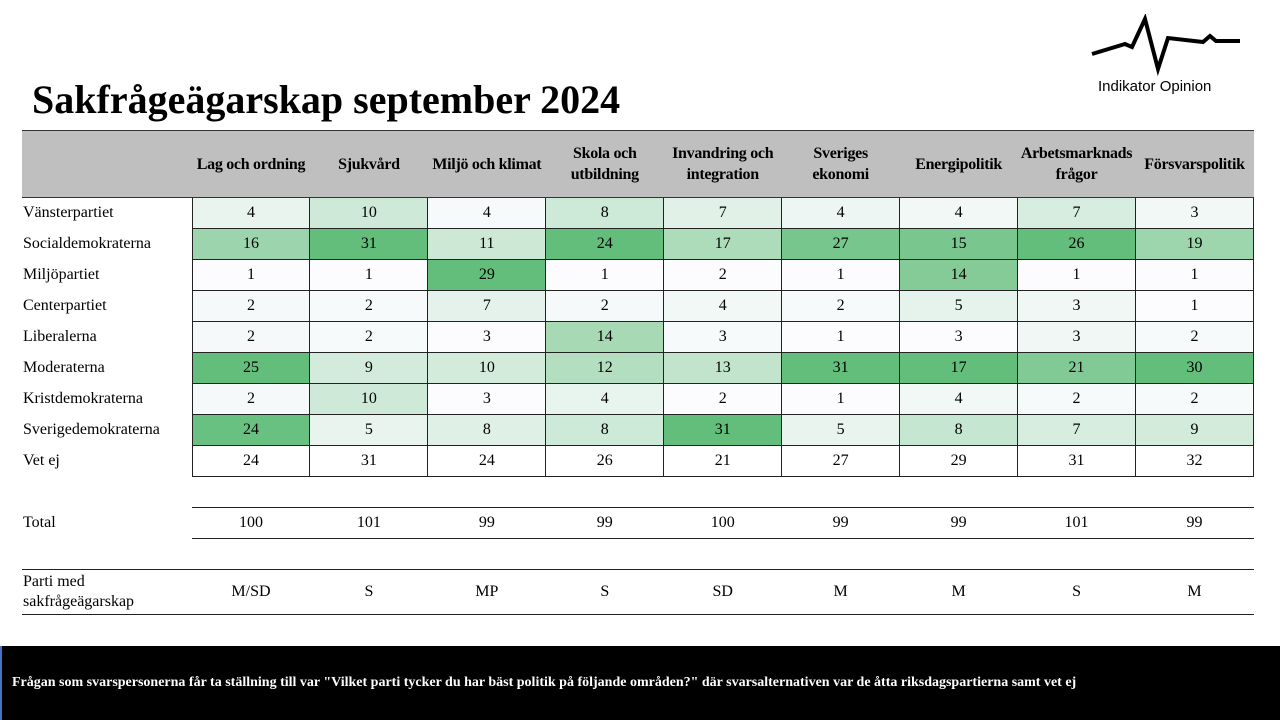  What do you see at coordinates (1194, 592) in the screenshot?
I see `value-cell: M` at bounding box center [1194, 592].